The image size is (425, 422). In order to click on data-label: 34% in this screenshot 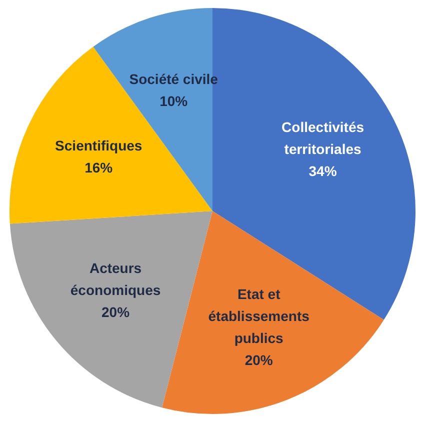, I will do `click(323, 171)`.